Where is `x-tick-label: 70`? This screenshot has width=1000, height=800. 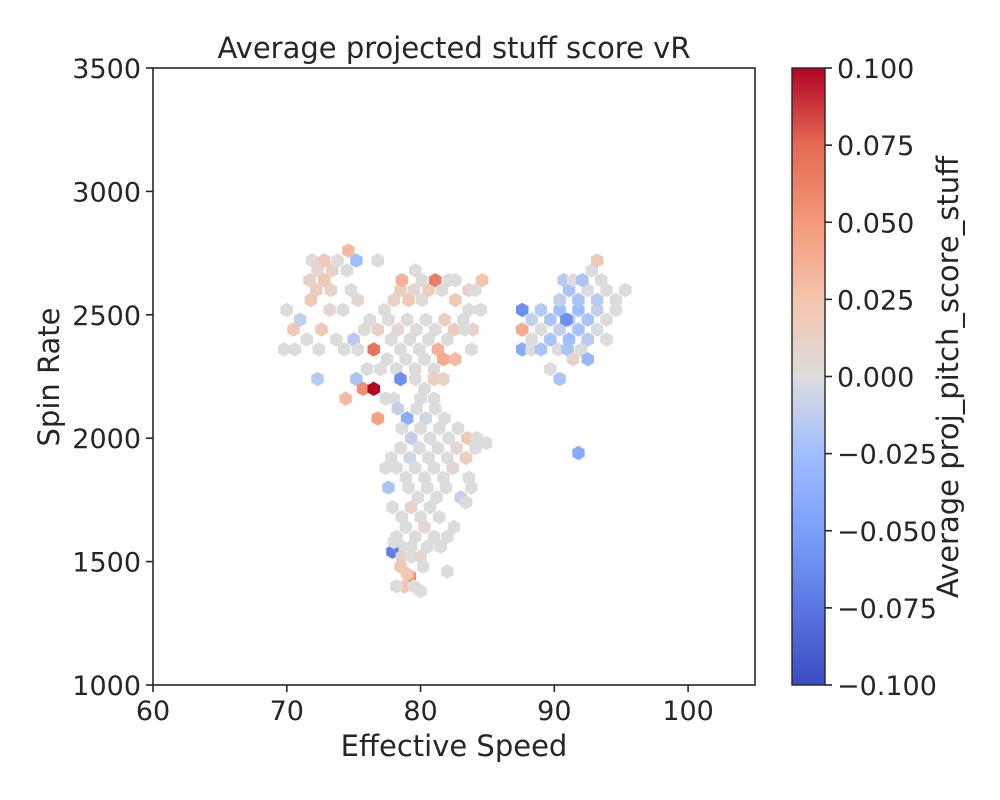
x-tick-label: 70 is located at coordinates (287, 711).